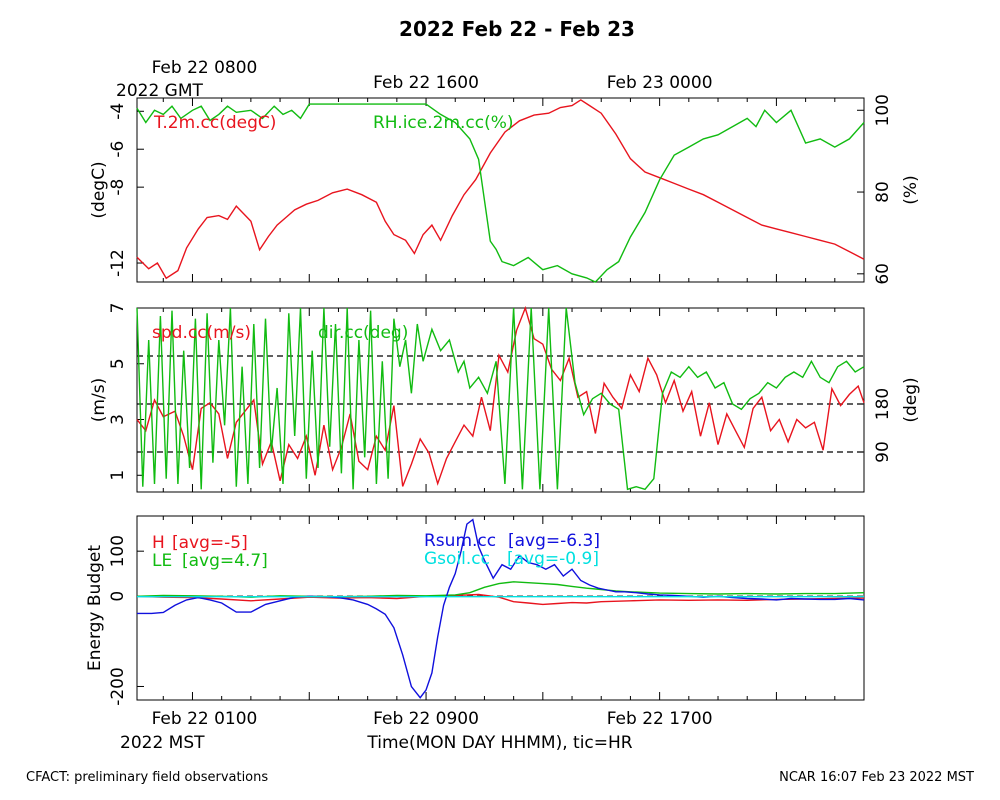 Image resolution: width=1000 pixels, height=800 pixels. I want to click on panel1-ylabel: (degC), so click(99, 189).